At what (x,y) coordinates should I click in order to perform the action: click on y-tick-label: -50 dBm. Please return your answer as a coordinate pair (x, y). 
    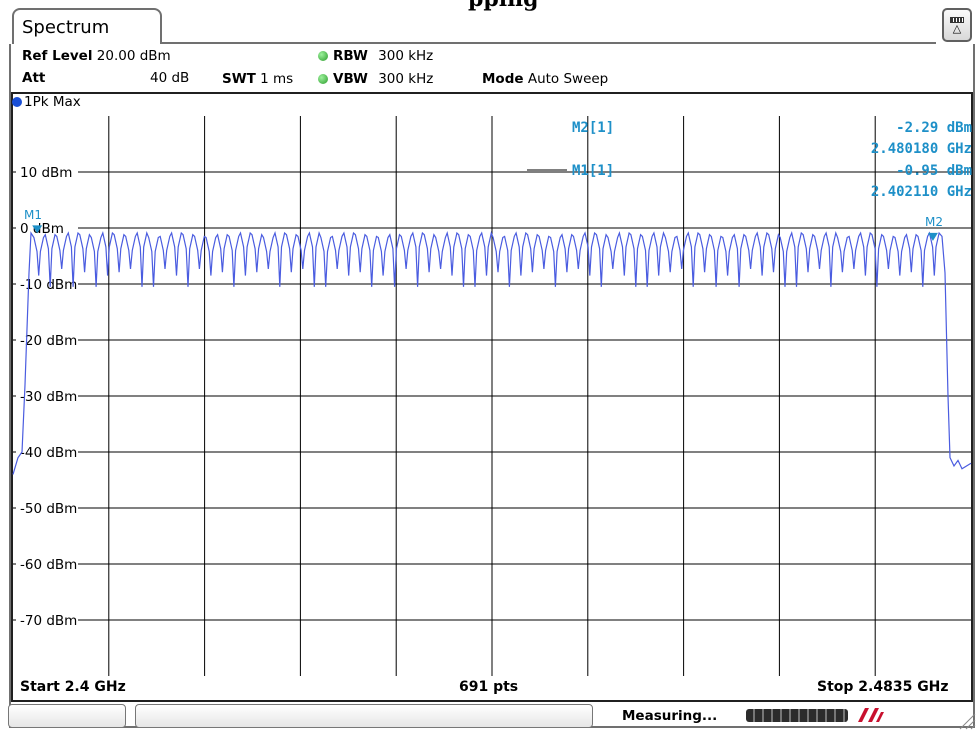
    Looking at the image, I should click on (48, 509).